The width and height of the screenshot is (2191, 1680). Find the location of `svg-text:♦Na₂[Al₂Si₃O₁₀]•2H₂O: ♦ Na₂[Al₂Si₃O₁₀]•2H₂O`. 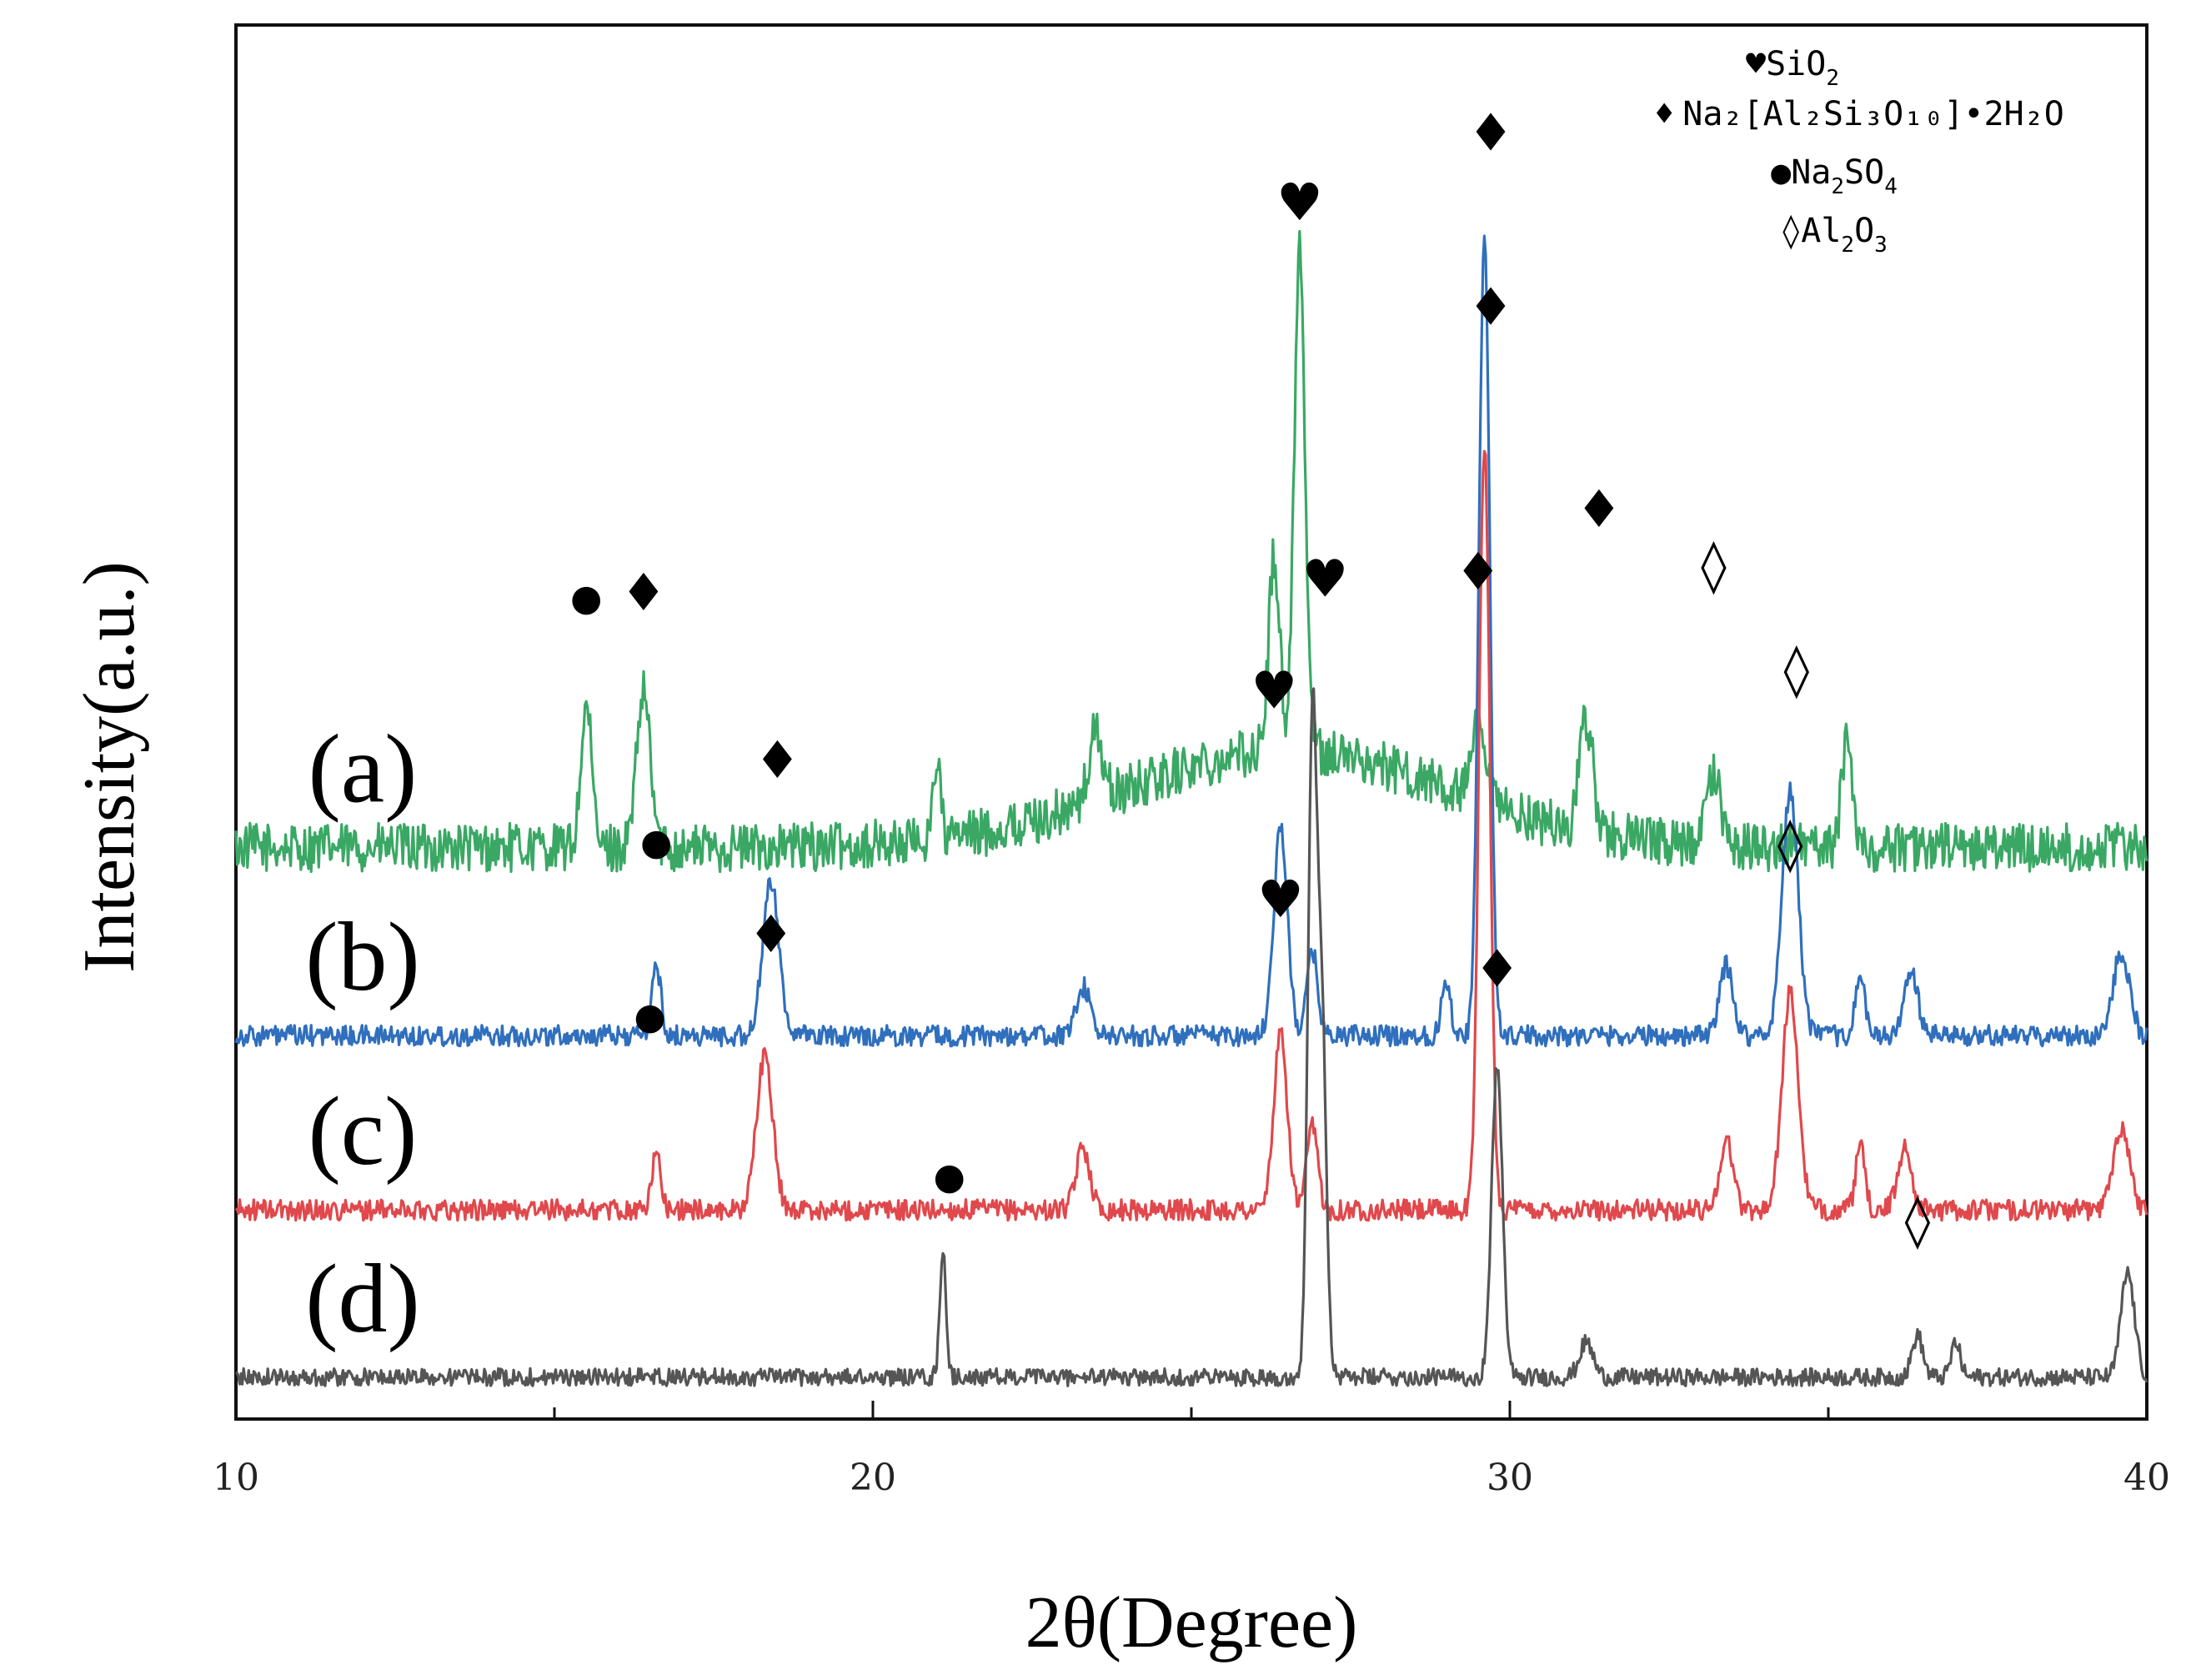

svg-text:♦Na₂[Al₂Si₃O₁₀]•2H₂O: ♦ Na₂[Al₂Si₃O₁₀]•2H₂O is located at coordinates (1859, 114).